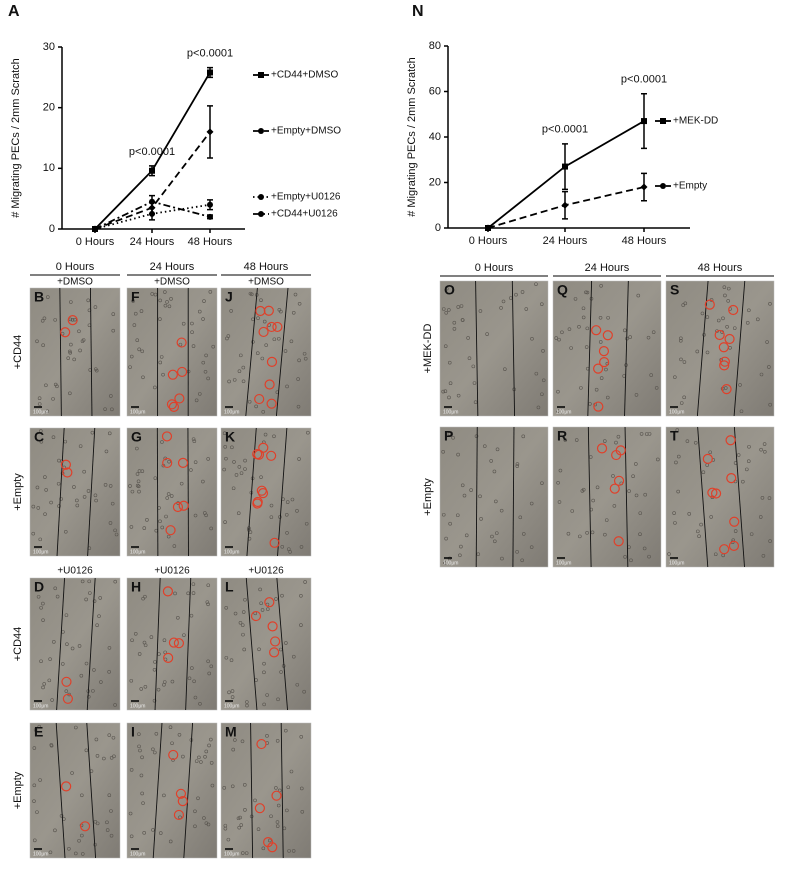 The width and height of the screenshot is (800, 875). Describe the element at coordinates (210, 54) in the screenshot. I see `annotation: p<0.0001` at that location.